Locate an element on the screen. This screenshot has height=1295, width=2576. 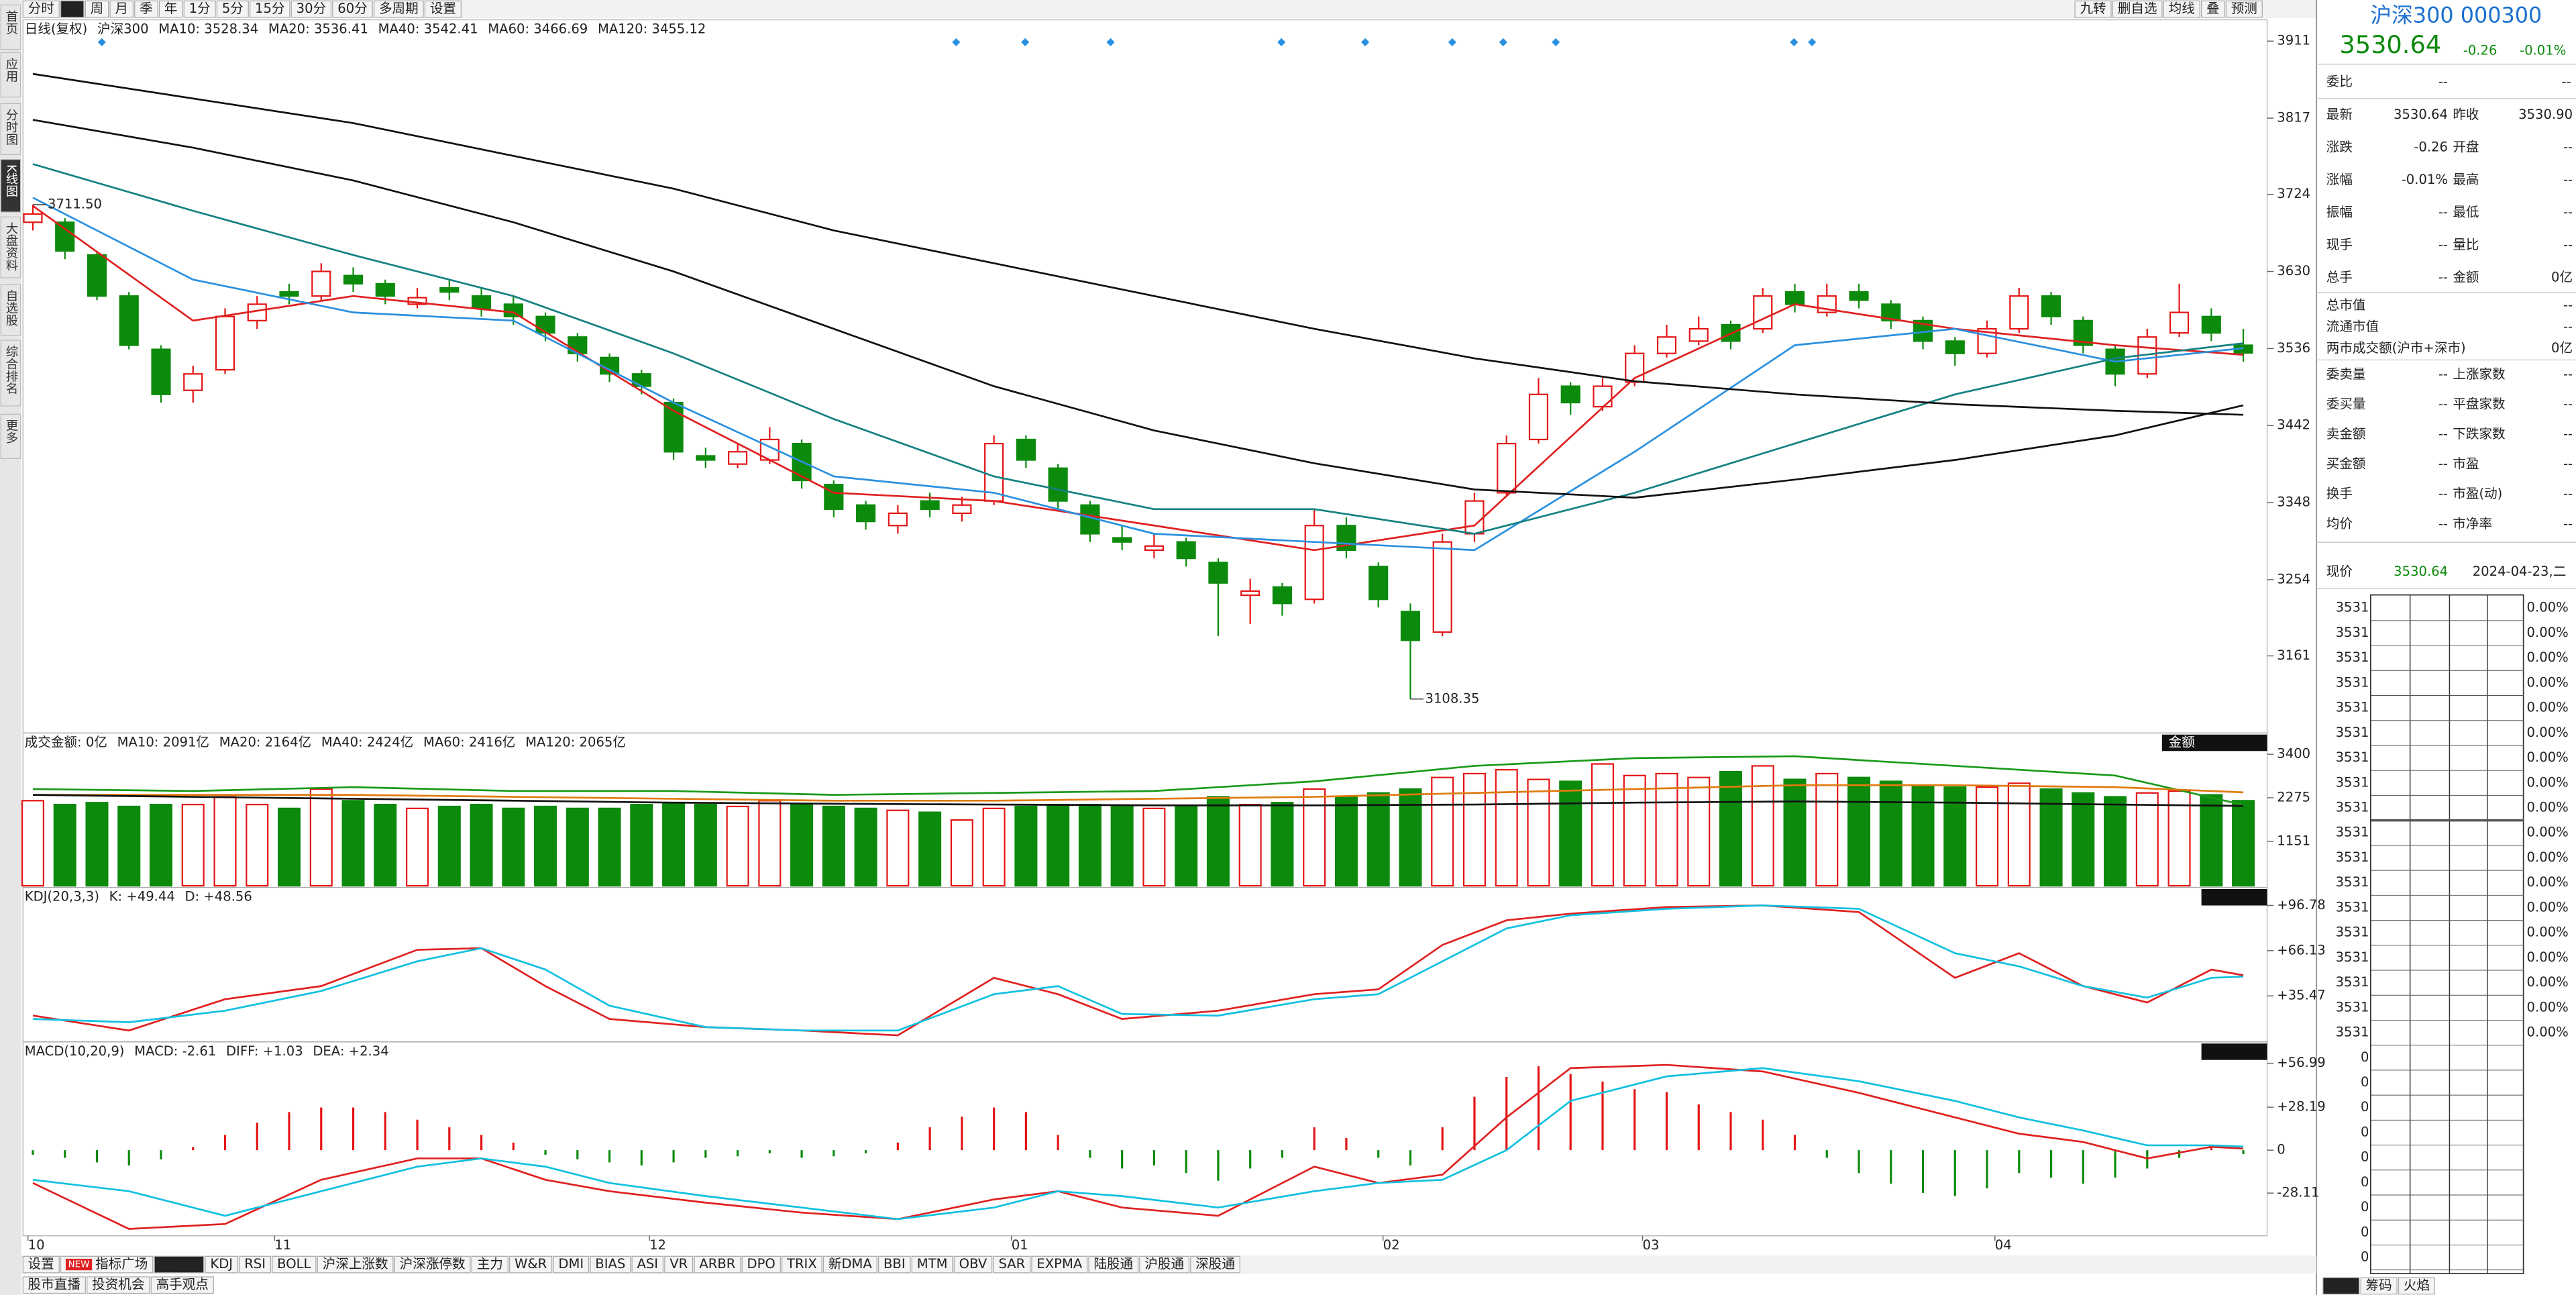
indicator-tab-label: 指标广场 is located at coordinates (121, 1264).